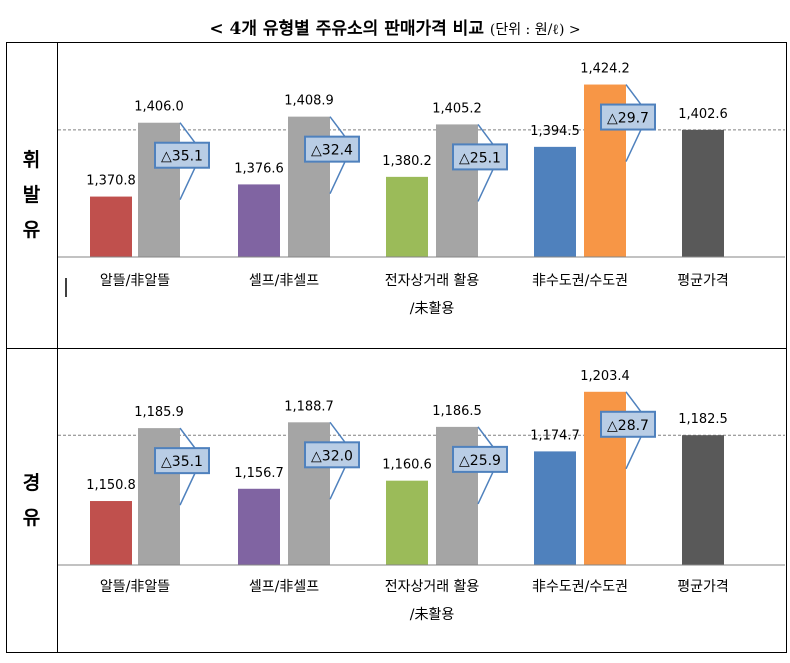 The width and height of the screenshot is (790, 663). What do you see at coordinates (457, 411) in the screenshot?
I see `data-label: 1,186.5` at bounding box center [457, 411].